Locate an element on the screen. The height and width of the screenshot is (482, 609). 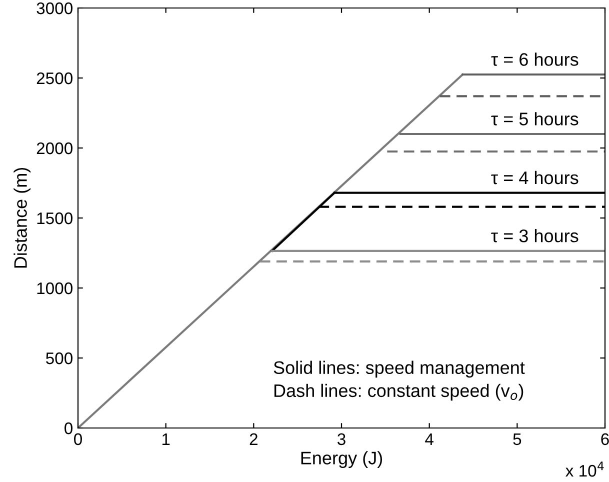
y-tick-label: 0 is located at coordinates (68, 428).